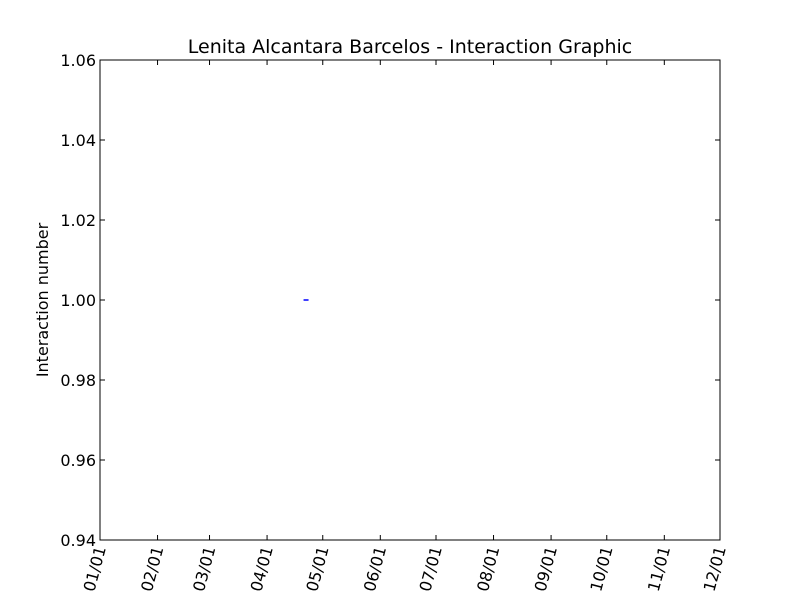 This screenshot has width=800, height=600. I want to click on y-tick-label: 0.96, so click(78, 460).